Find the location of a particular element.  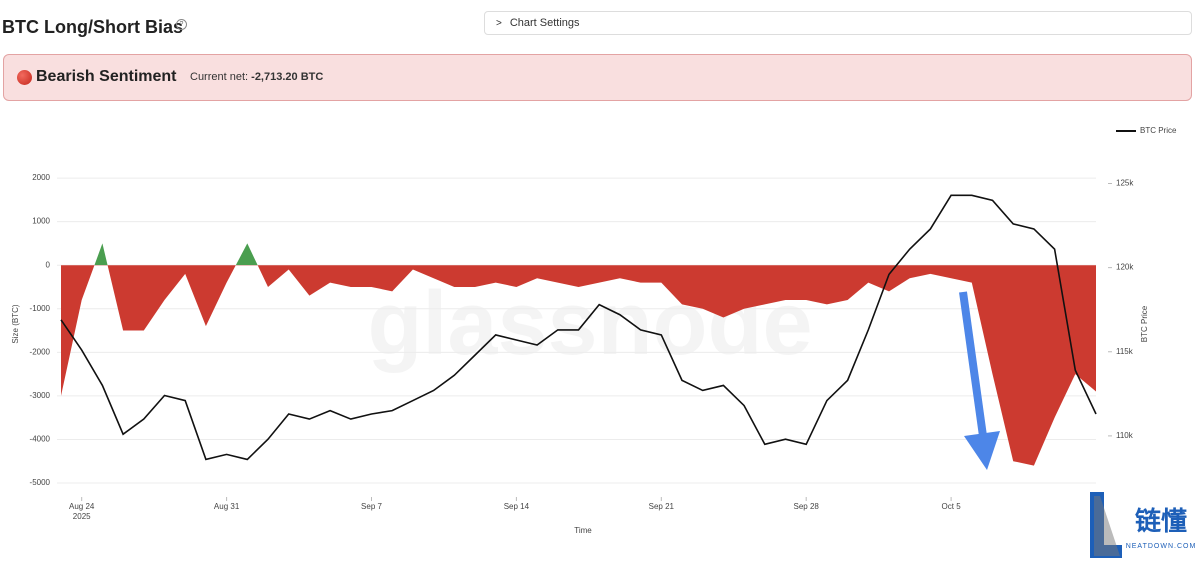

y2-tick-label: 120k is located at coordinates (1125, 267).